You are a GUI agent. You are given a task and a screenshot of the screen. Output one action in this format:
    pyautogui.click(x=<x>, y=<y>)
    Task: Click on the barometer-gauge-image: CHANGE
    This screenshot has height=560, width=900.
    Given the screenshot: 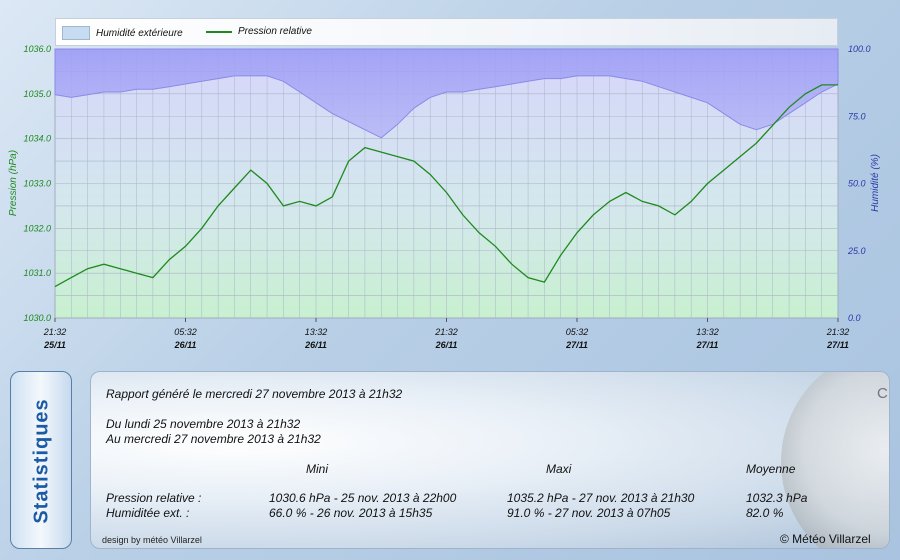 What is the action you would take?
    pyautogui.click(x=835, y=460)
    